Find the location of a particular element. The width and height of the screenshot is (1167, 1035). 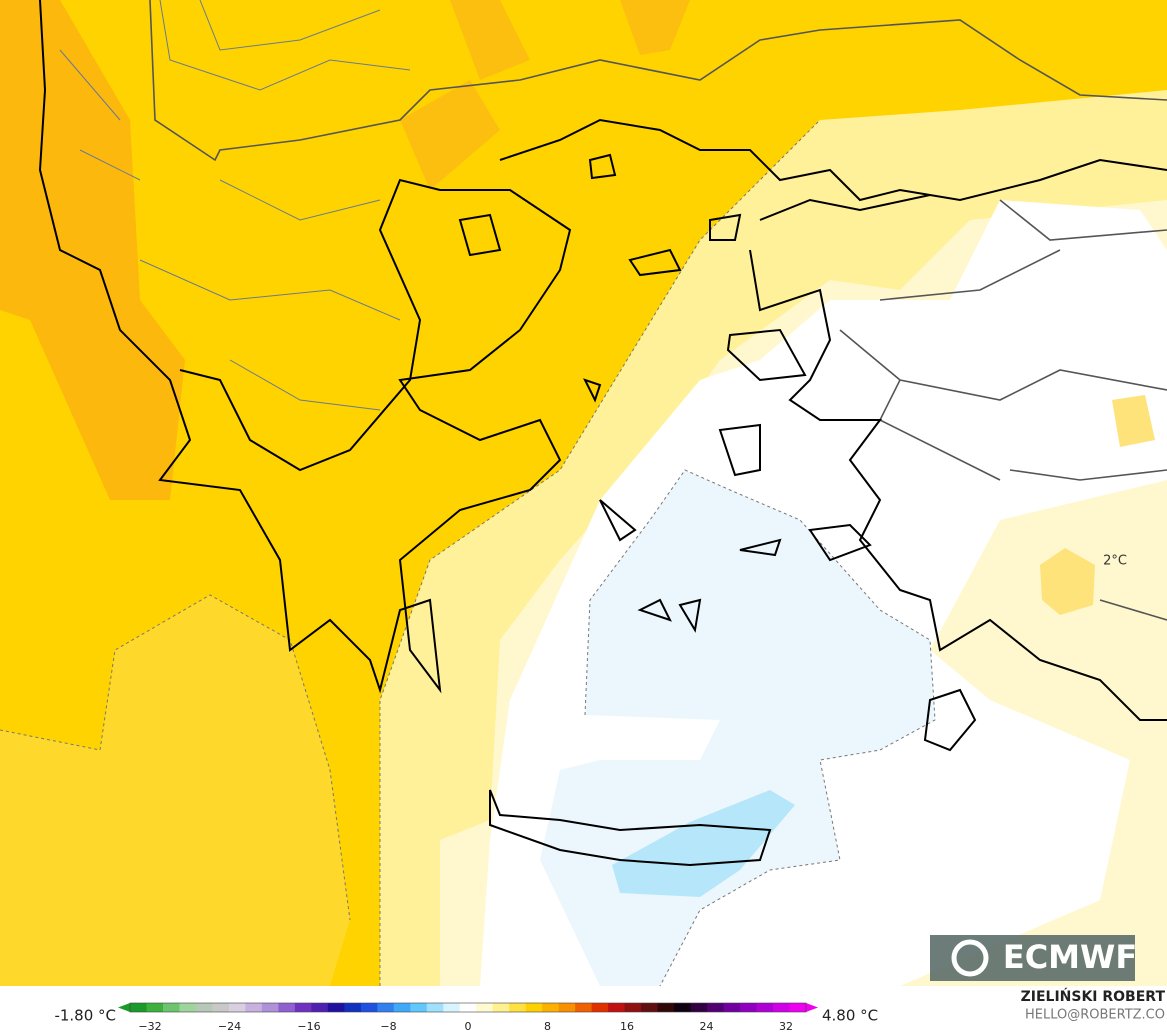

field-blue is located at coordinates (703, 843).